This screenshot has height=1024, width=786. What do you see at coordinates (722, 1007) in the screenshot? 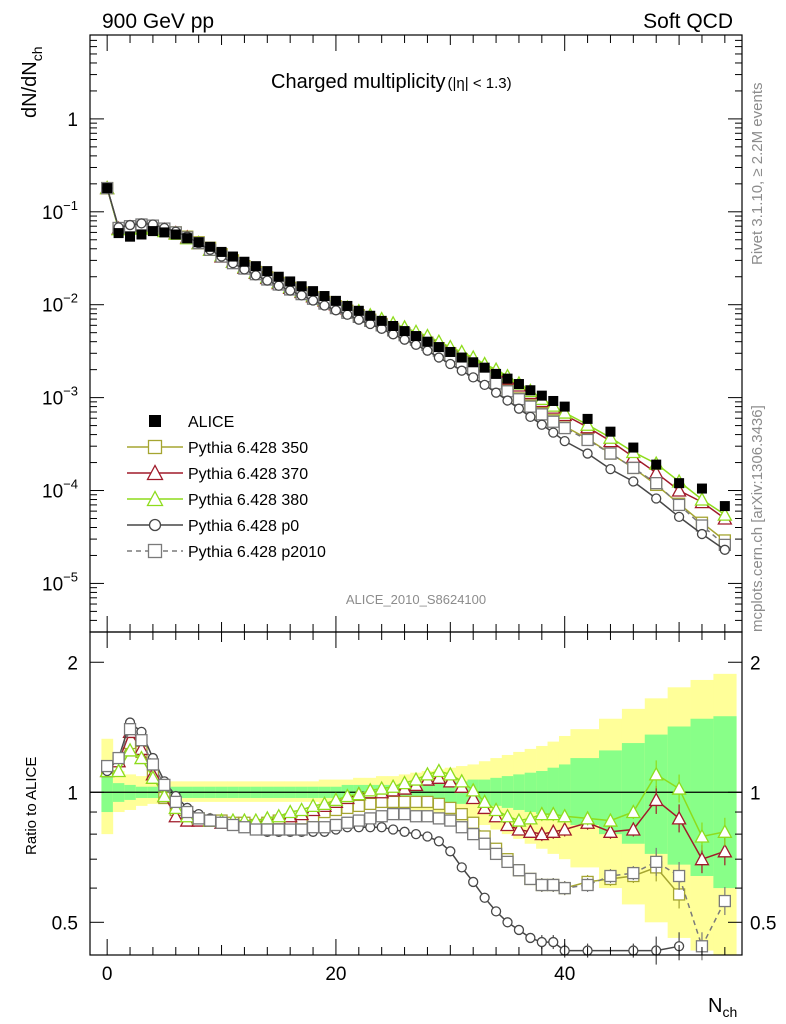
I see `x-axis-label: Nch` at bounding box center [722, 1007].